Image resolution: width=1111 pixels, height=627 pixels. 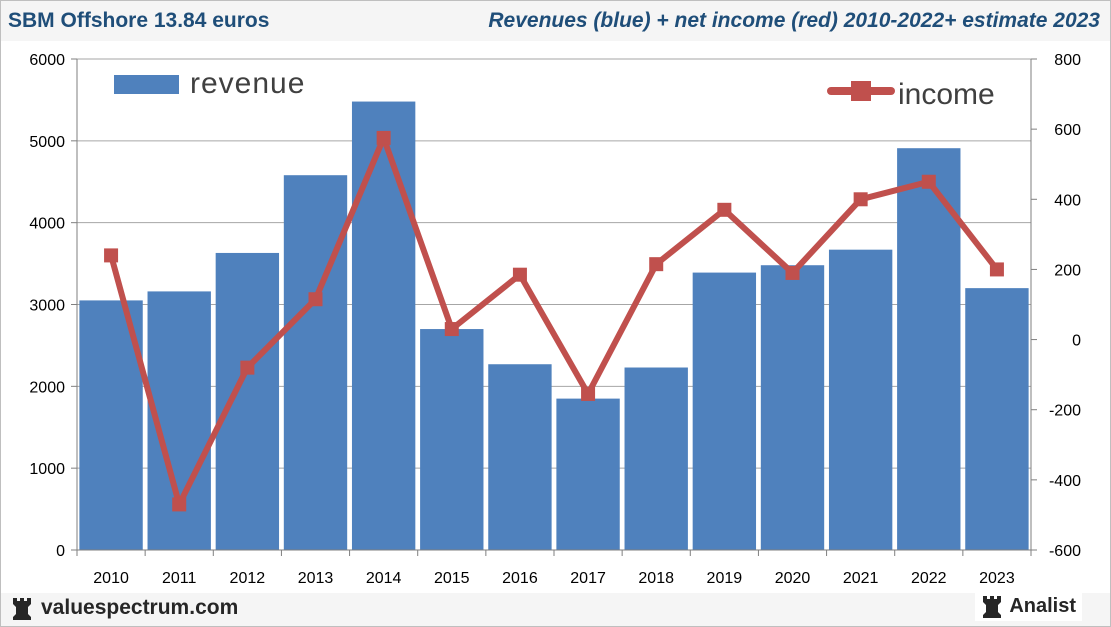 What do you see at coordinates (929, 578) in the screenshot?
I see `x-axis-label: 2022` at bounding box center [929, 578].